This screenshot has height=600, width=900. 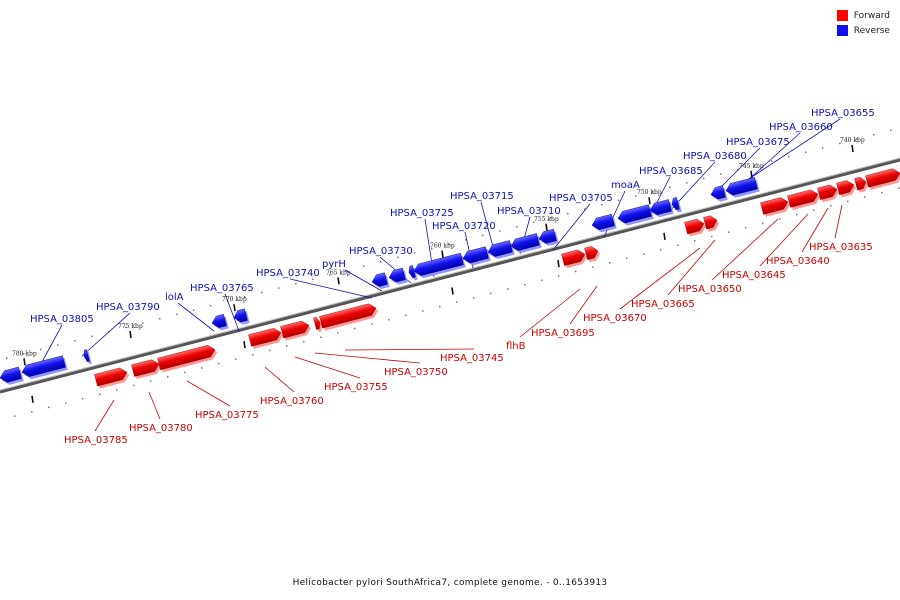 I want to click on reverse-gene-label: HPSA_03740, so click(x=288, y=273).